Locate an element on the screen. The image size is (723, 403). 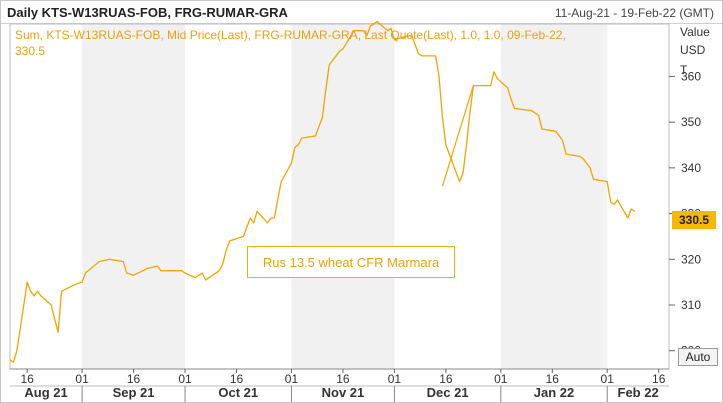
chart-title: Daily KTS-W13RUAS-FOB, FRG-RUMAR-GRA is located at coordinates (147, 12).